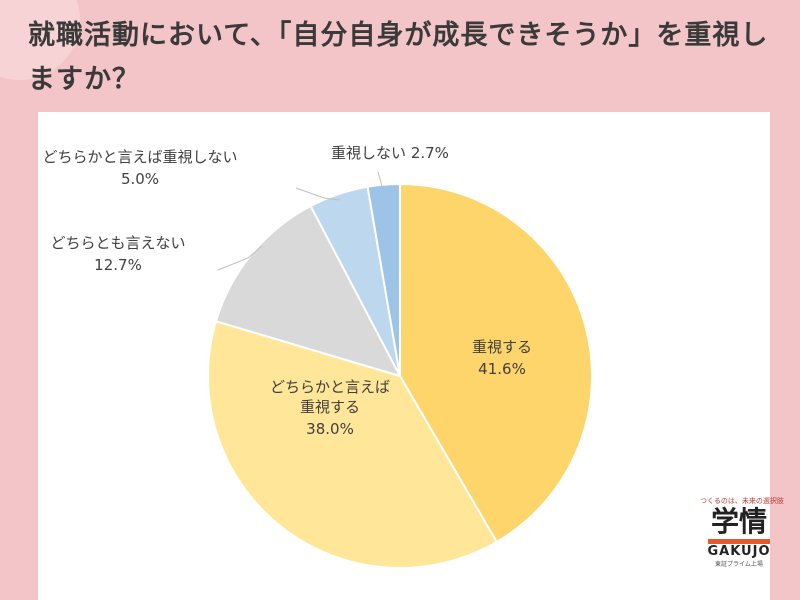 This screenshot has height=600, width=800. What do you see at coordinates (742, 501) in the screenshot?
I see `logo-tagline: つくるのは、未来の選択肢` at bounding box center [742, 501].